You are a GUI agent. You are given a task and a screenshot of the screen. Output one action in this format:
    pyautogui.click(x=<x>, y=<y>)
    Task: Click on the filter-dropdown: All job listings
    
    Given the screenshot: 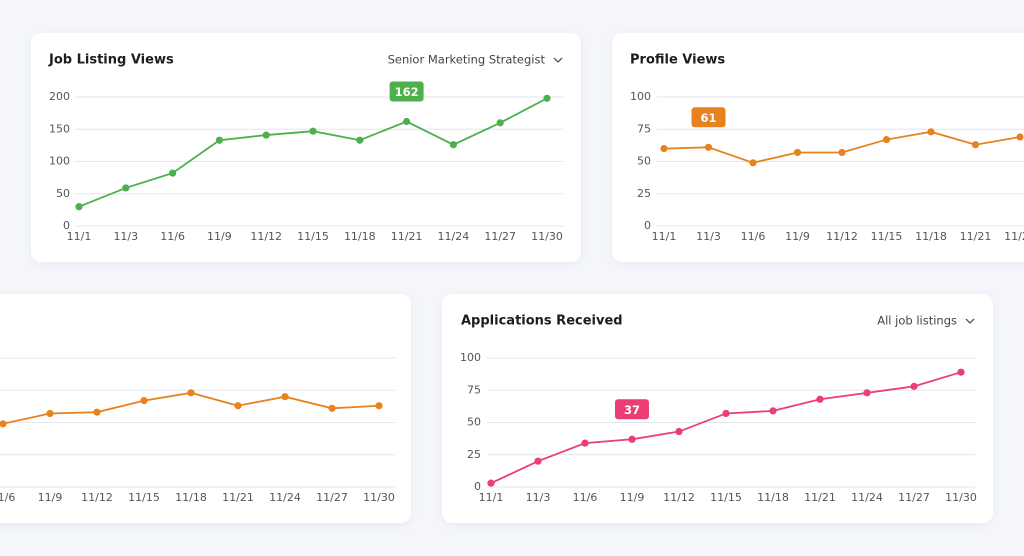 What is the action you would take?
    pyautogui.click(x=926, y=321)
    